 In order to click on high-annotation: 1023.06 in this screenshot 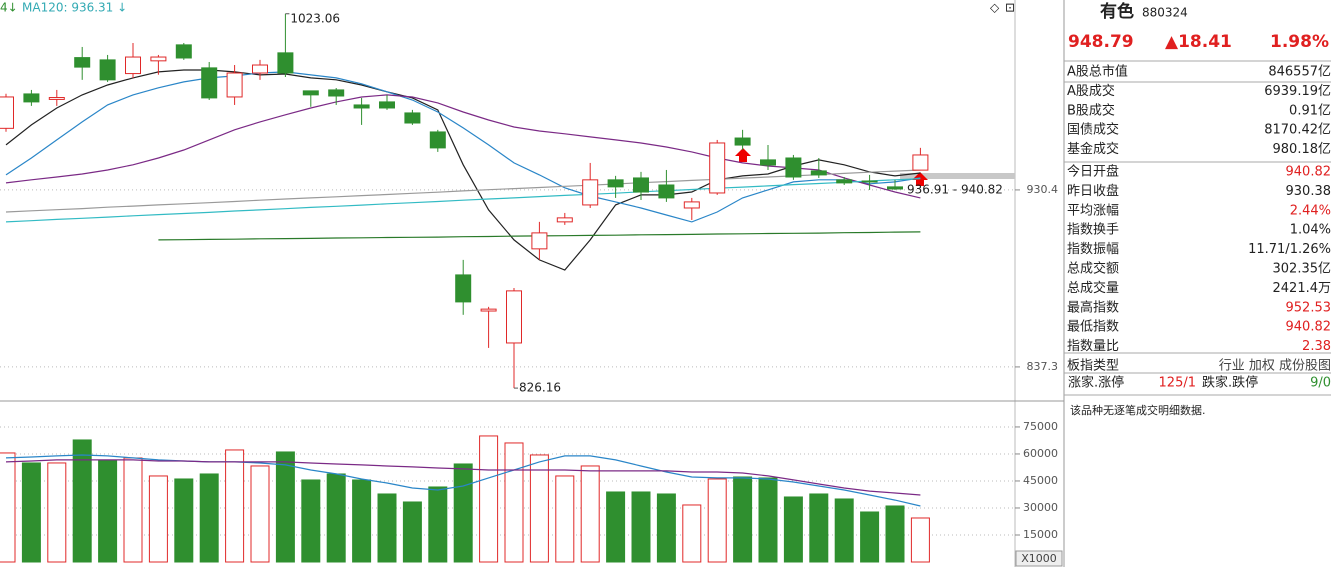, I will do `click(315, 18)`.